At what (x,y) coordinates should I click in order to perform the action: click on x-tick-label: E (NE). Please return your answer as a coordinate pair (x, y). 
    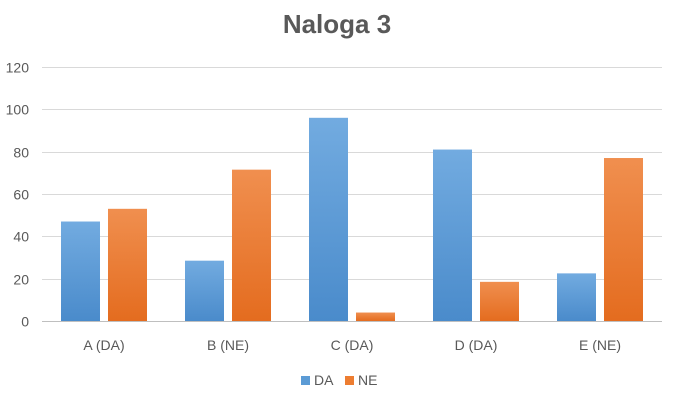
    Looking at the image, I should click on (600, 345).